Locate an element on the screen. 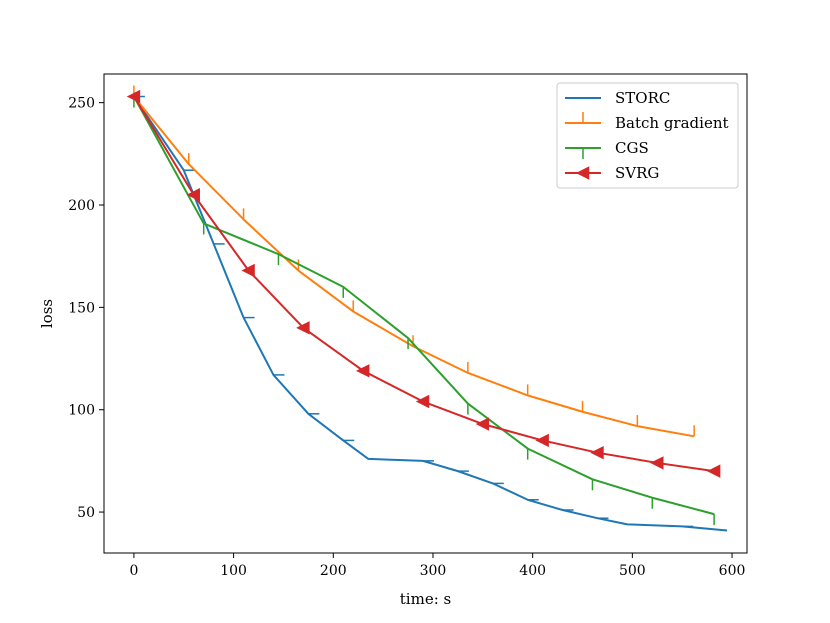  legend-item: STORC is located at coordinates (617, 98).